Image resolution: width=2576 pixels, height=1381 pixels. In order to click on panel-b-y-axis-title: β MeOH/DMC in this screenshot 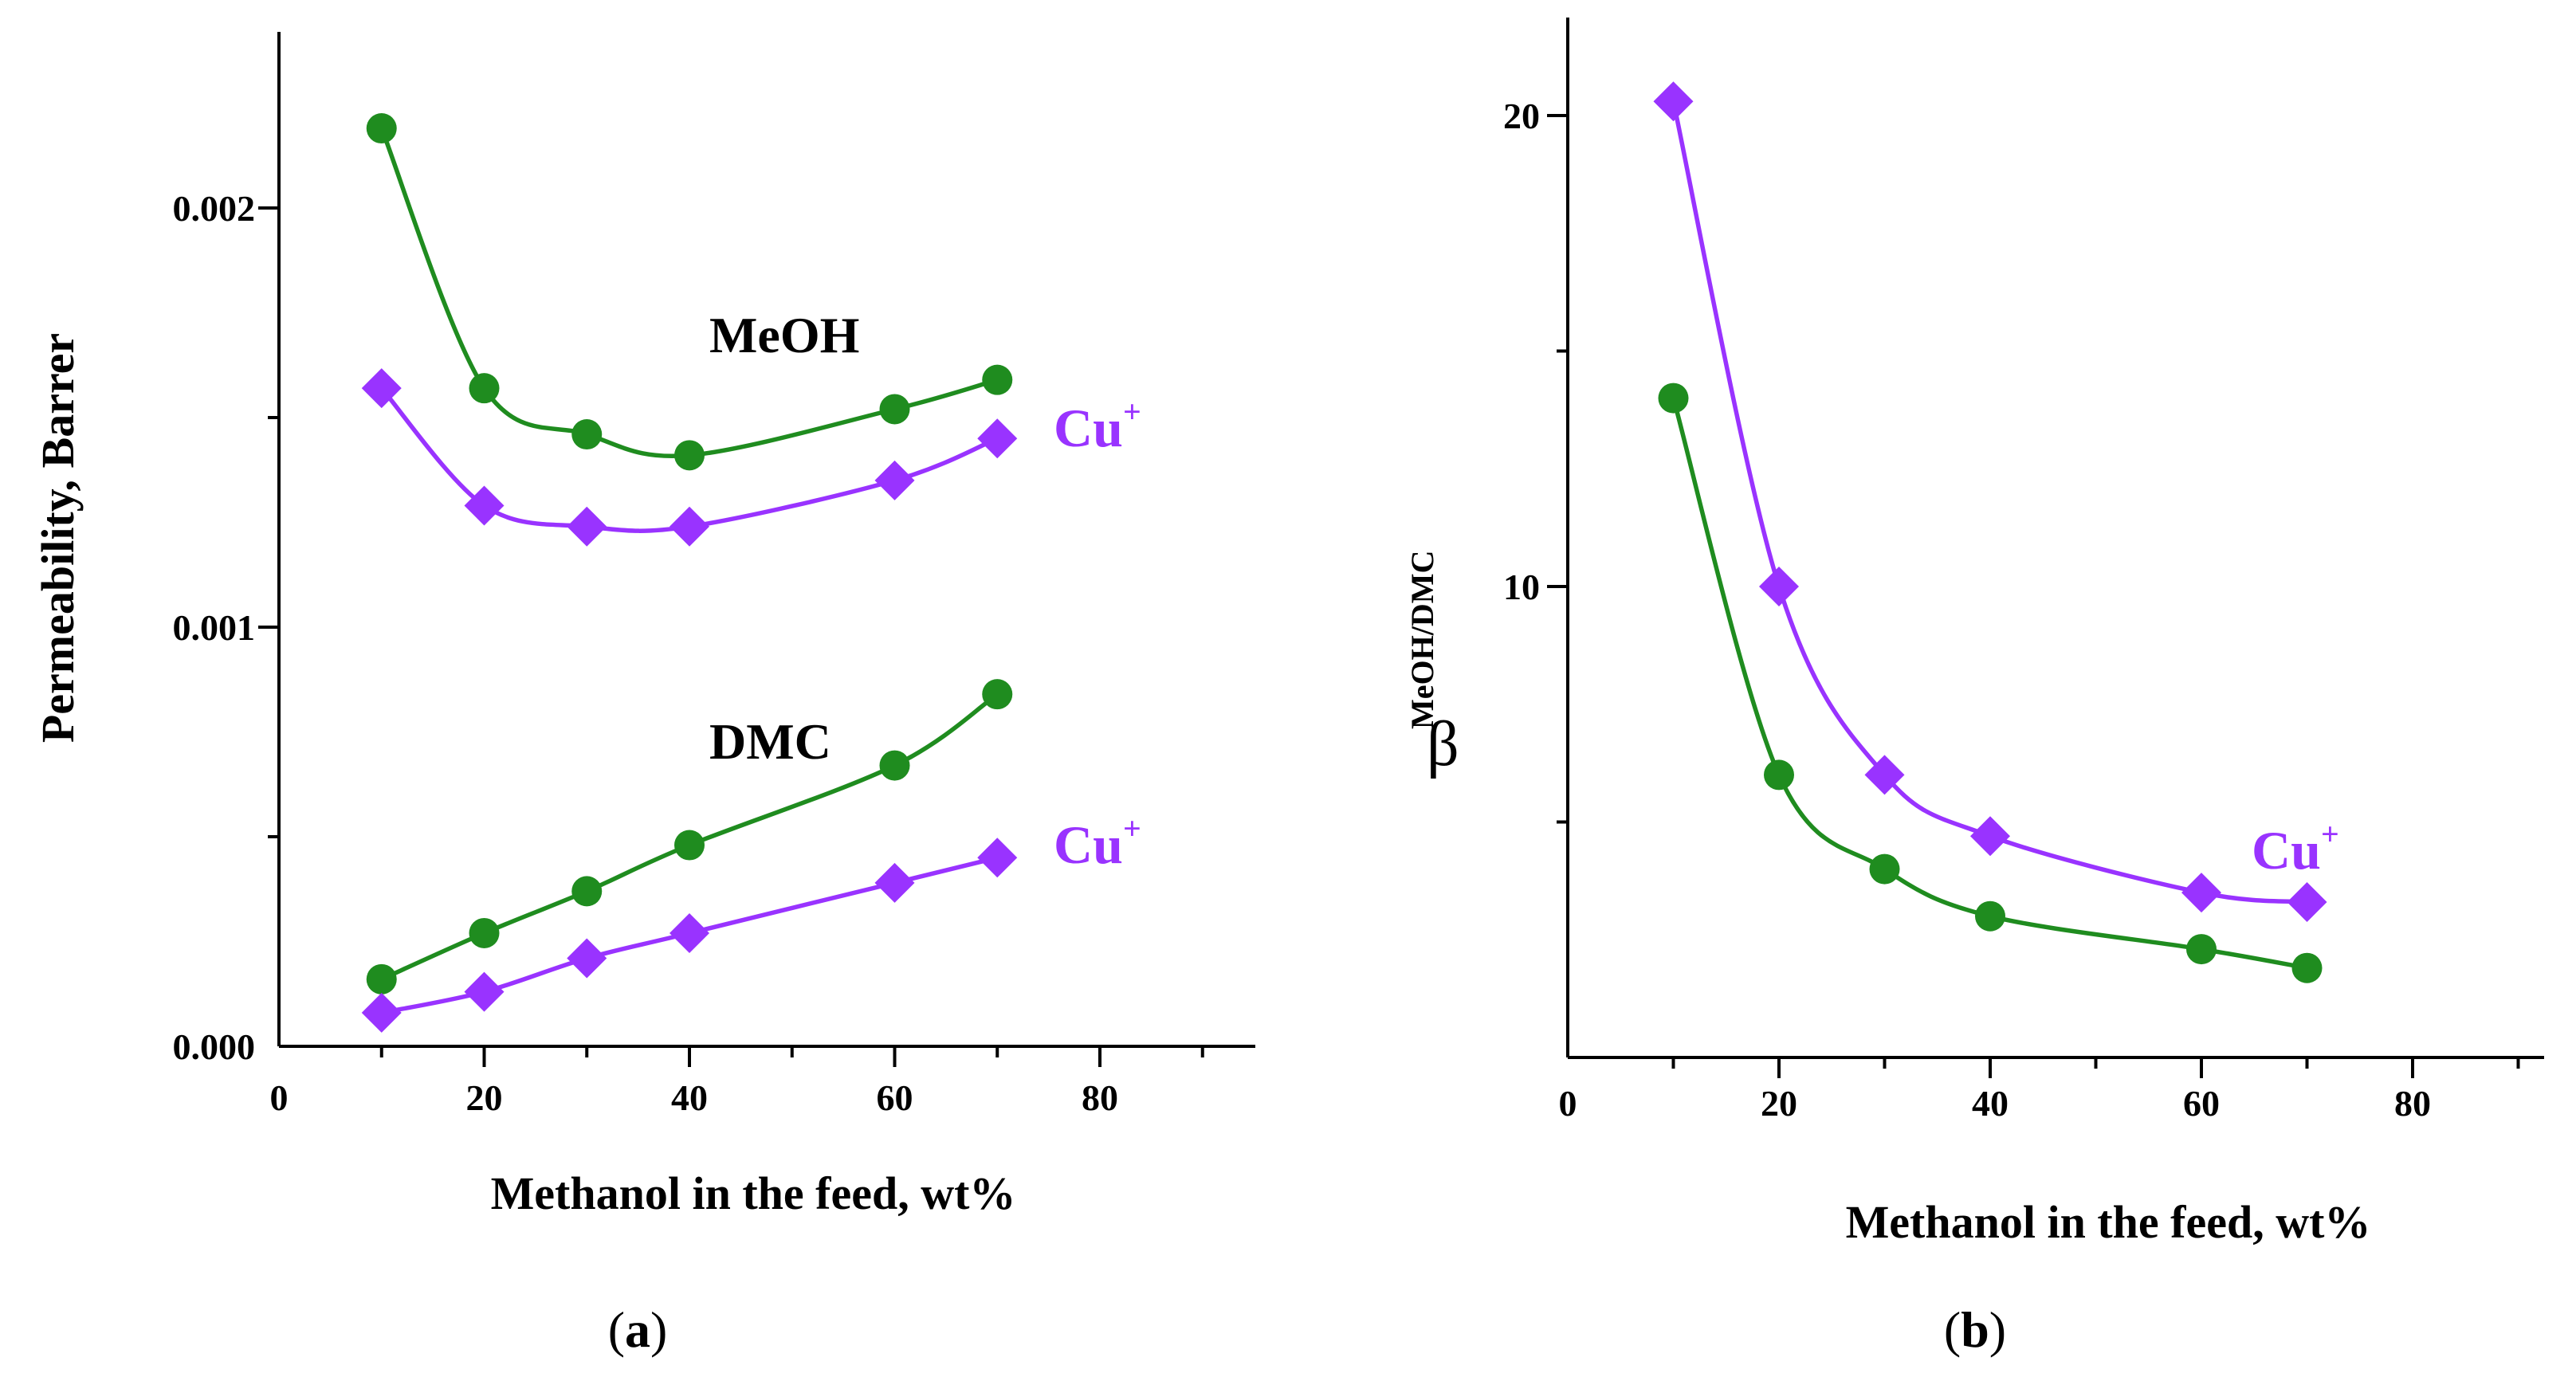, I will do `click(1431, 665)`.